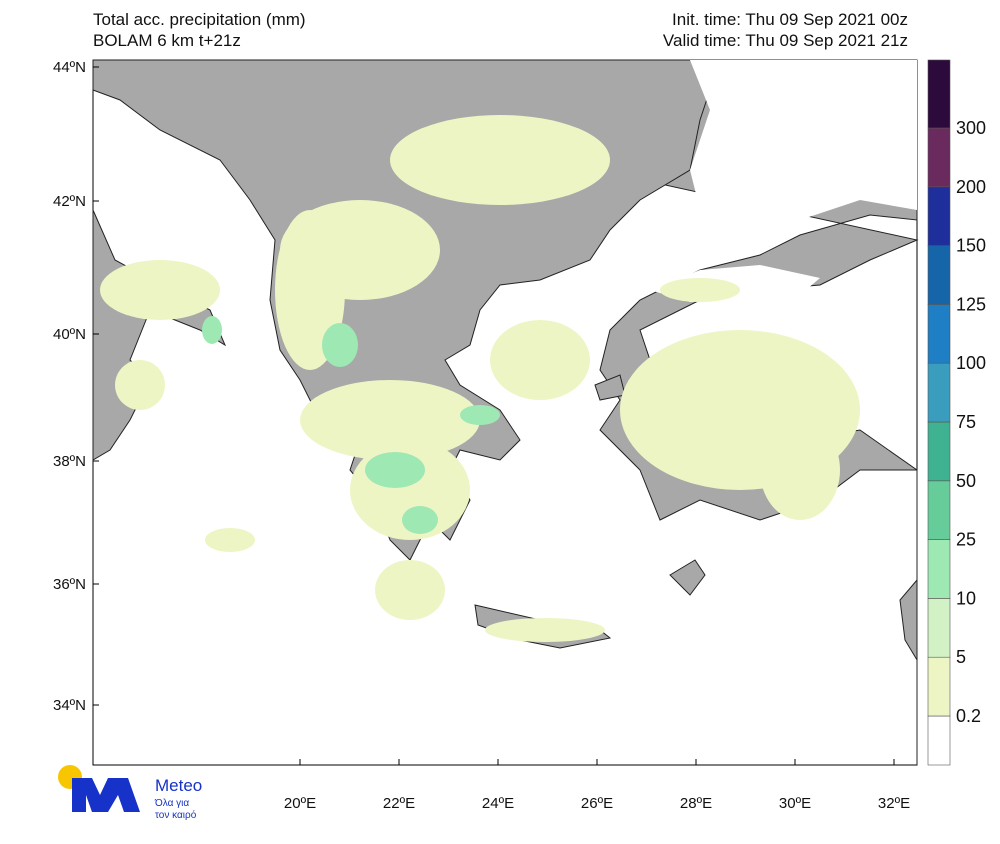 Image resolution: width=1000 pixels, height=844 pixels. Describe the element at coordinates (894, 803) in the screenshot. I see `lon-label: 32ºE` at that location.